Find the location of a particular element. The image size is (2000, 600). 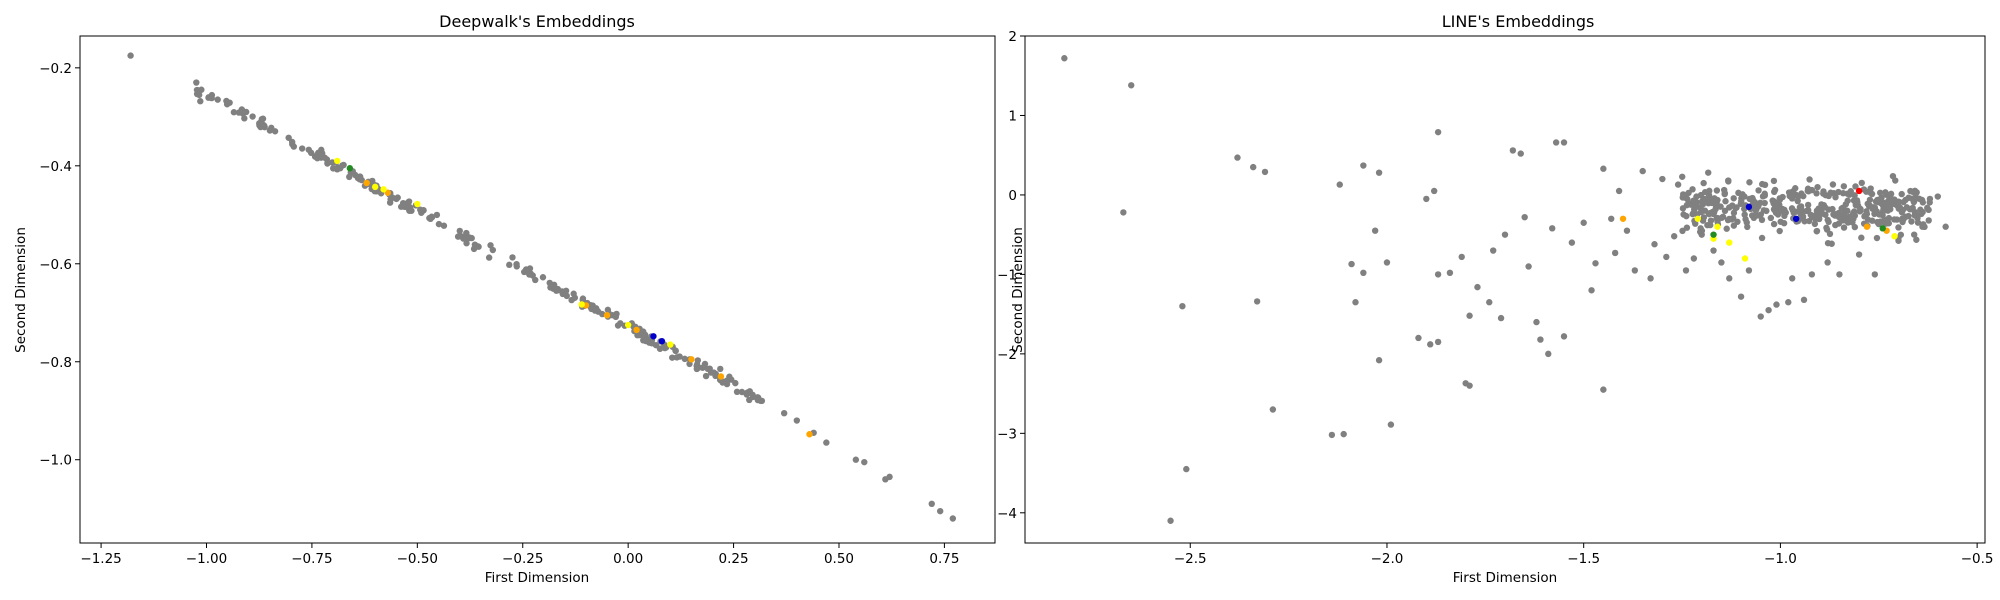

x-tick-label: 0.50 is located at coordinates (839, 559).